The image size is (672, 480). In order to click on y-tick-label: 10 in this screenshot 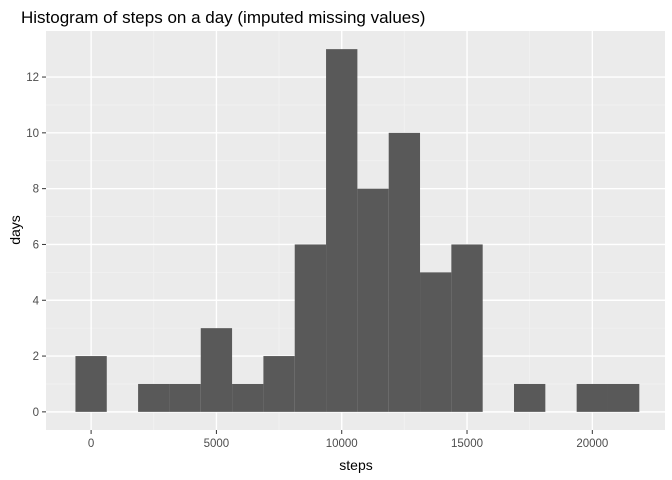, I will do `click(32, 134)`.